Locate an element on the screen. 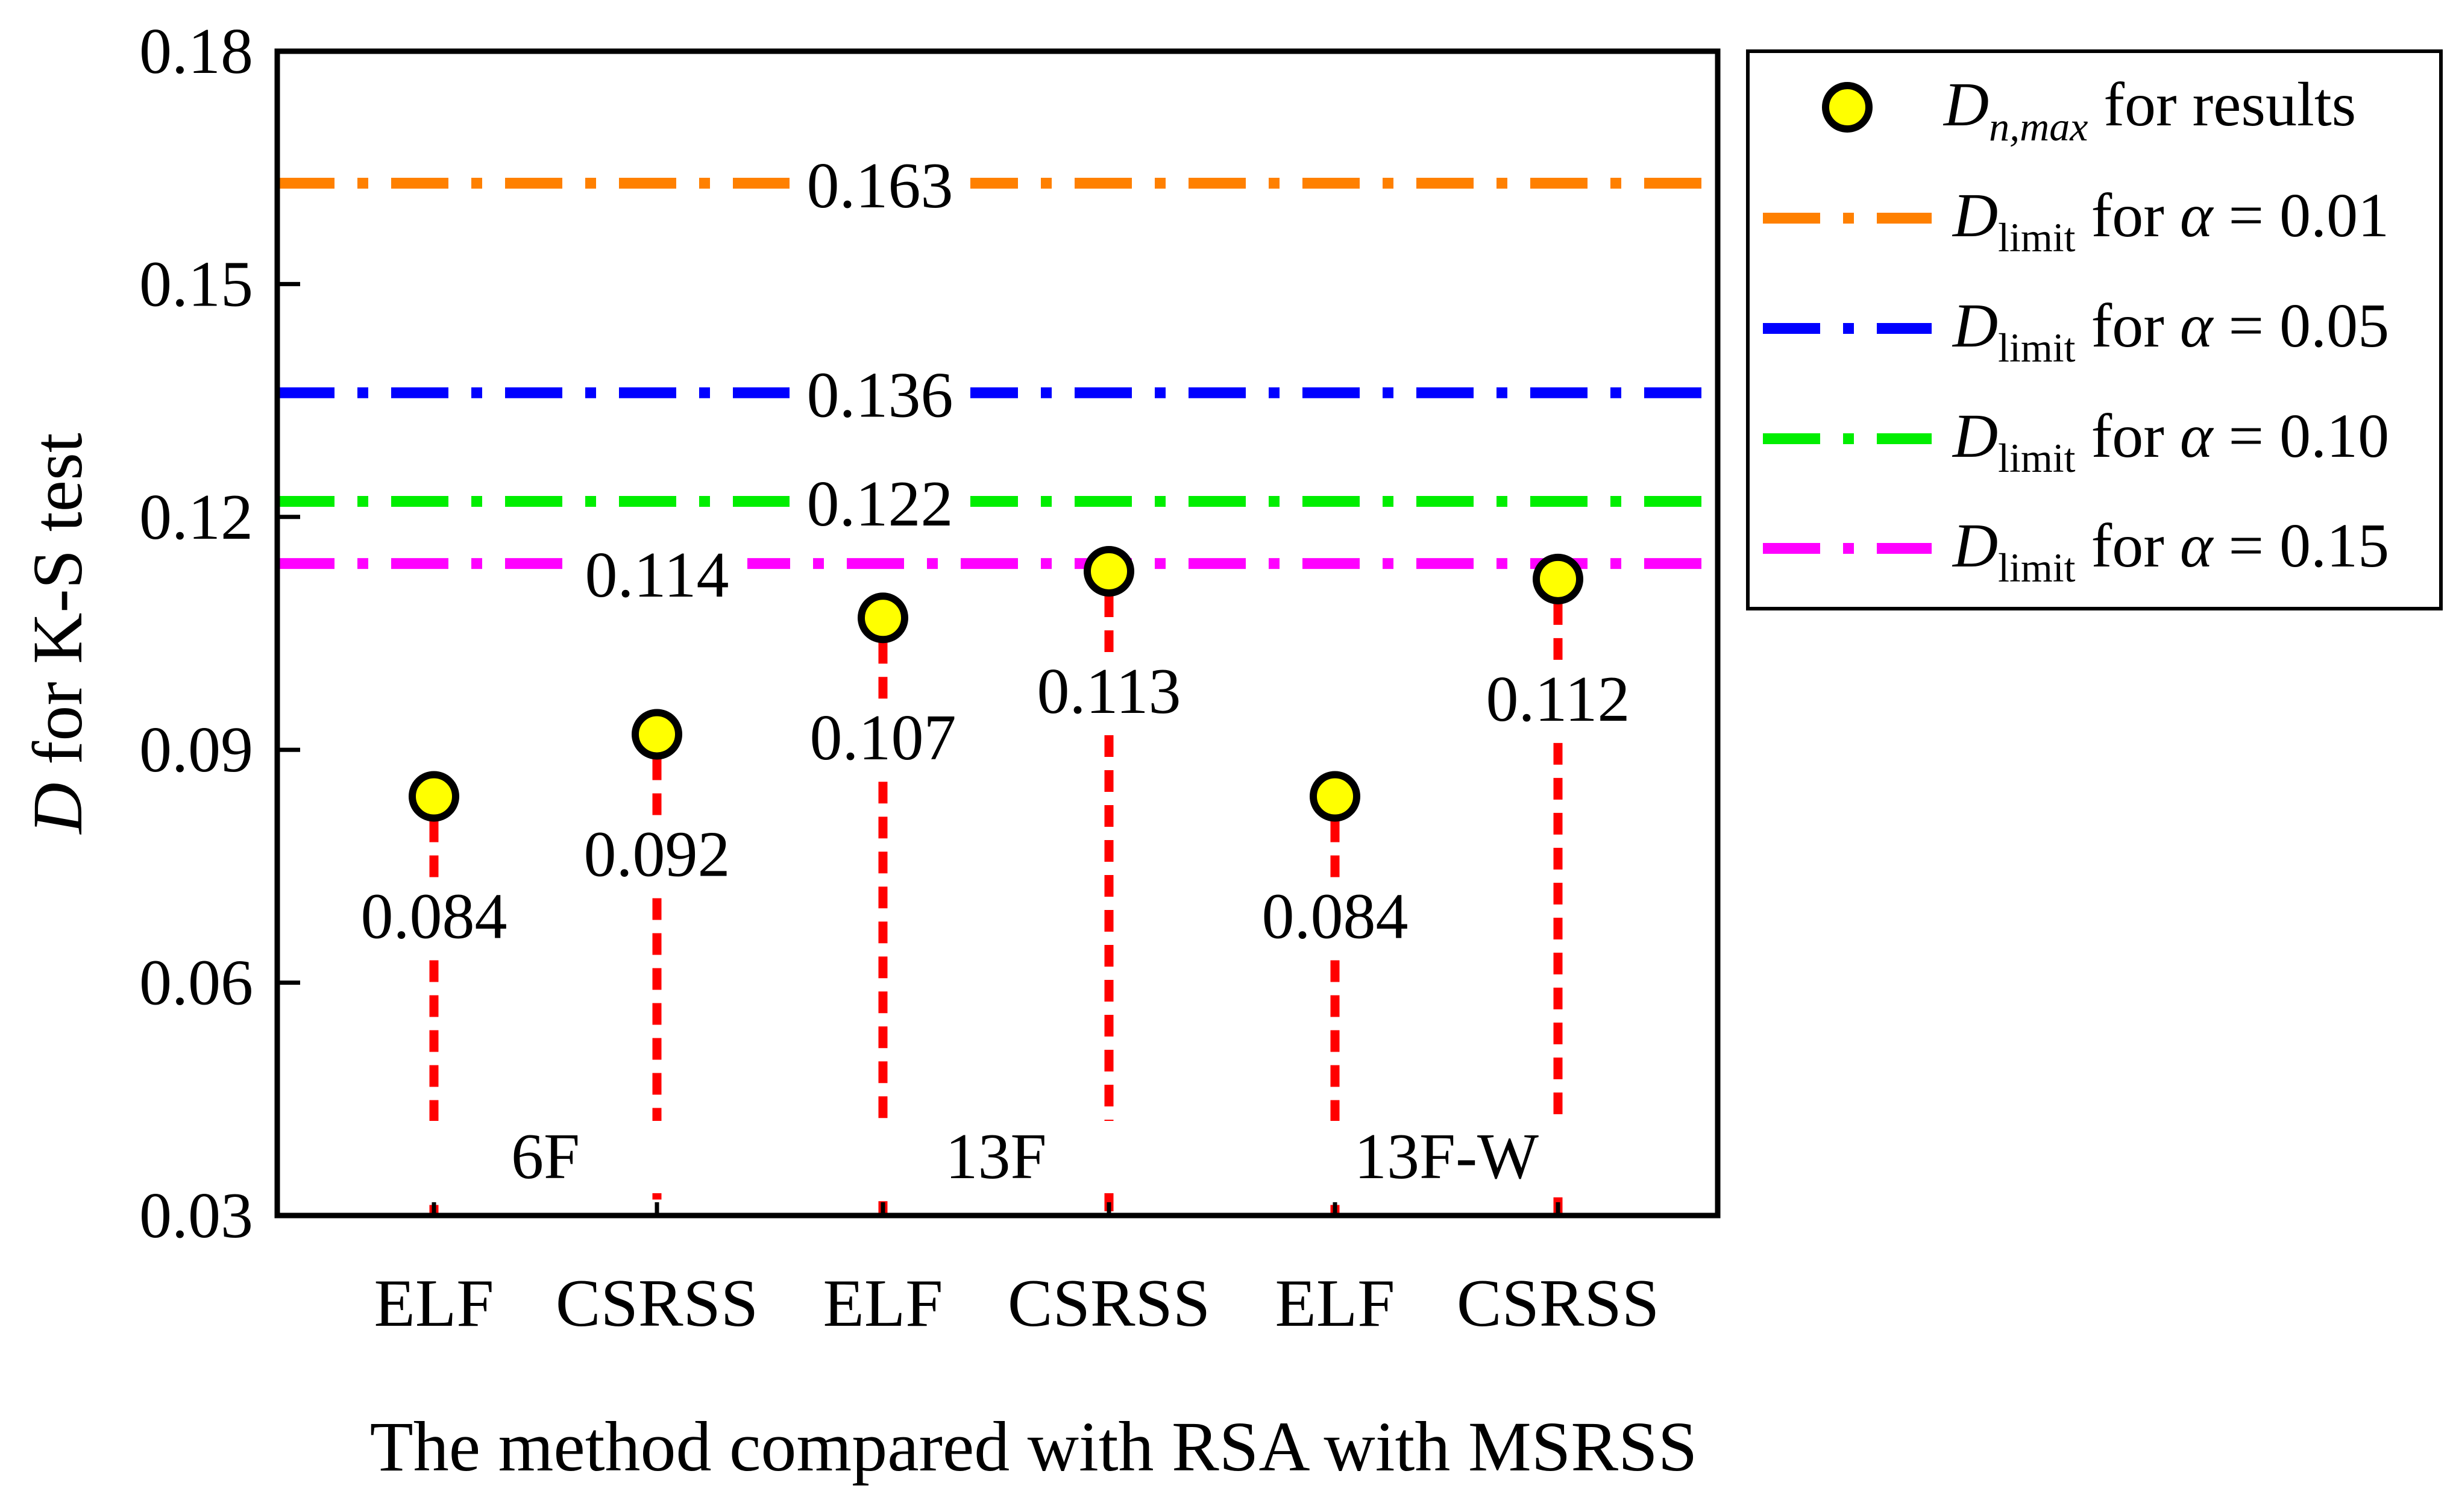  y-tick-label: 0.15 is located at coordinates (196, 284).